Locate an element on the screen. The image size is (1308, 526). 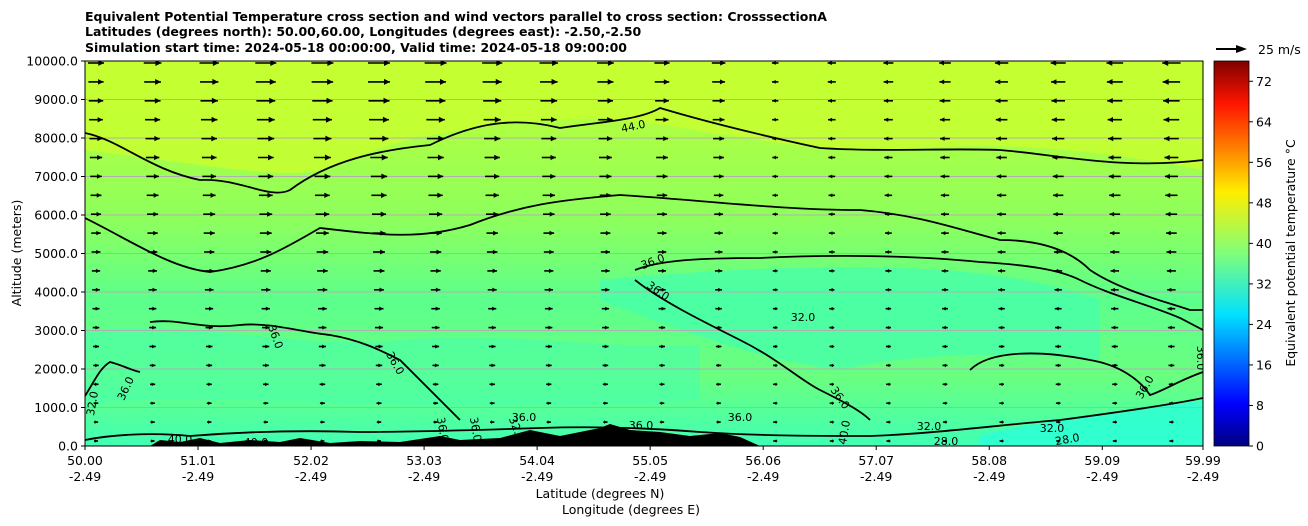
colorbar-tick-label: 32 is located at coordinates (1264, 283).